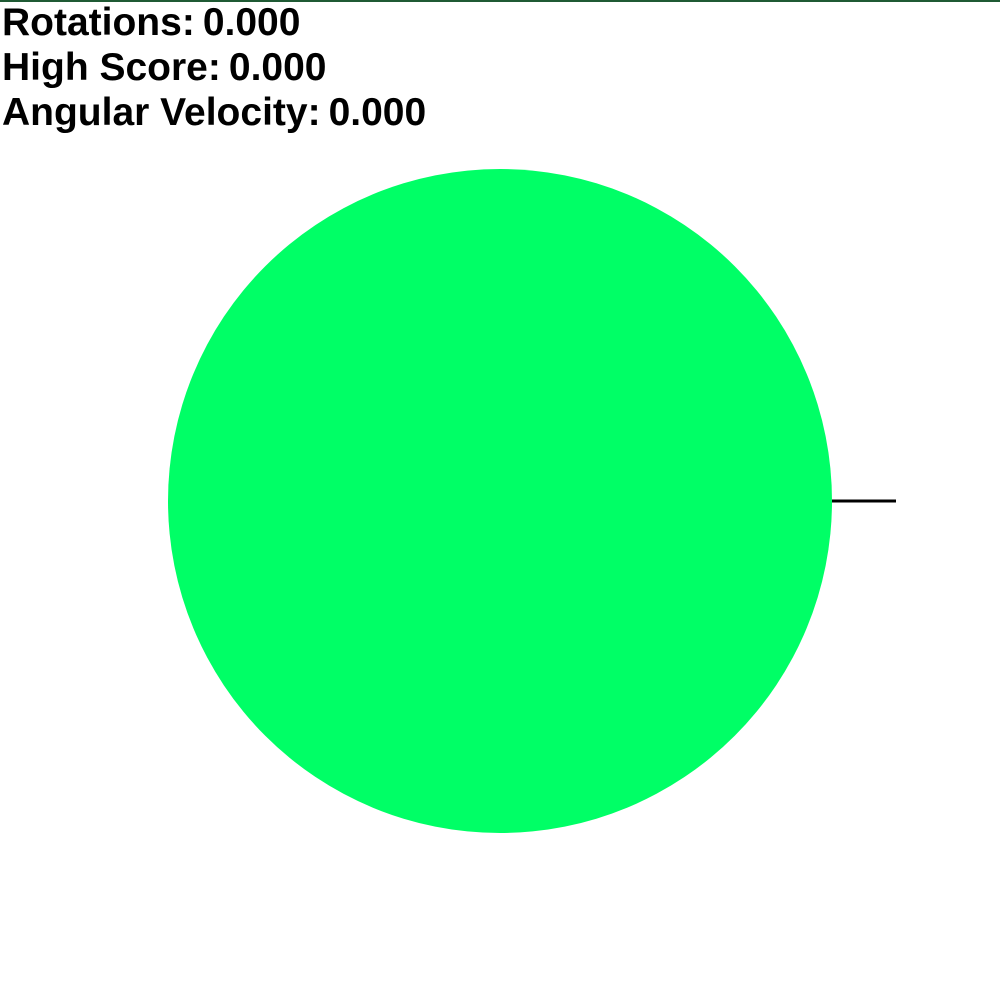 The width and height of the screenshot is (1000, 1000). What do you see at coordinates (161, 112) in the screenshot?
I see `angular-velocity-label: Angular Velocity:` at bounding box center [161, 112].